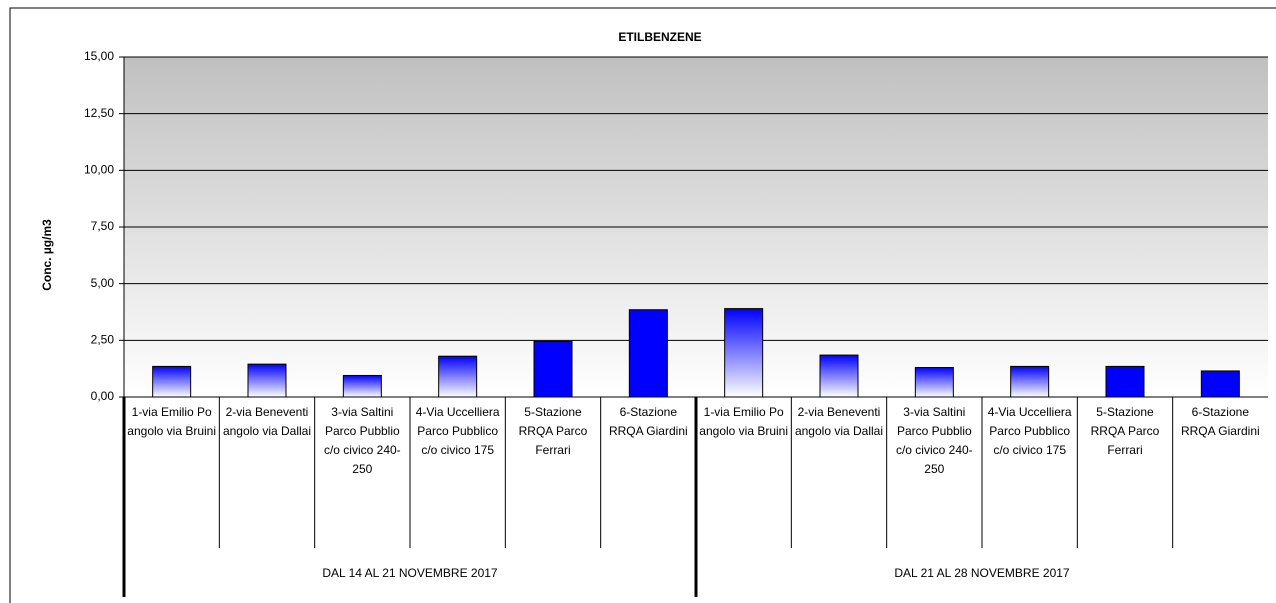  Describe the element at coordinates (982, 573) in the screenshot. I see `group-label: DAL 21 AL 28 NOVEMBRE 2017` at that location.